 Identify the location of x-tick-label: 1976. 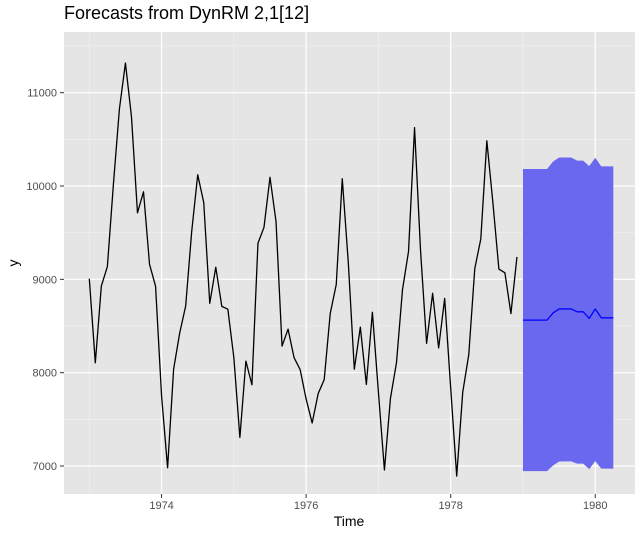
(306, 506).